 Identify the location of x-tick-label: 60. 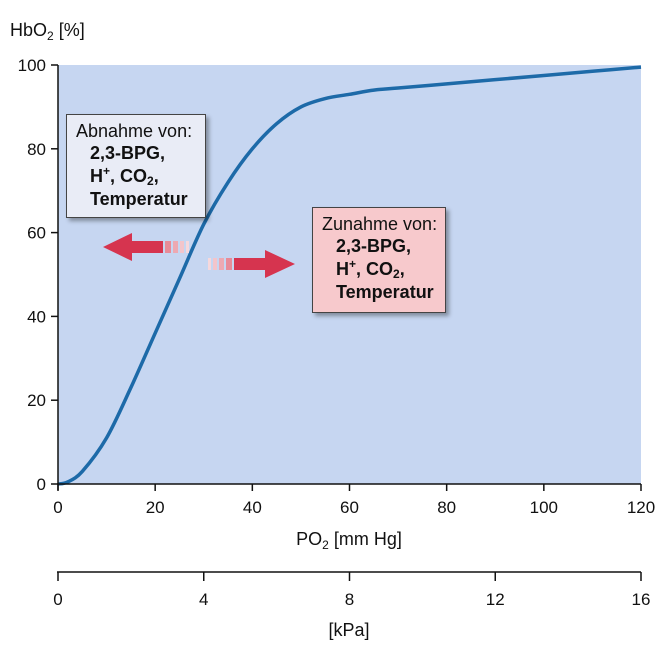
(349, 507).